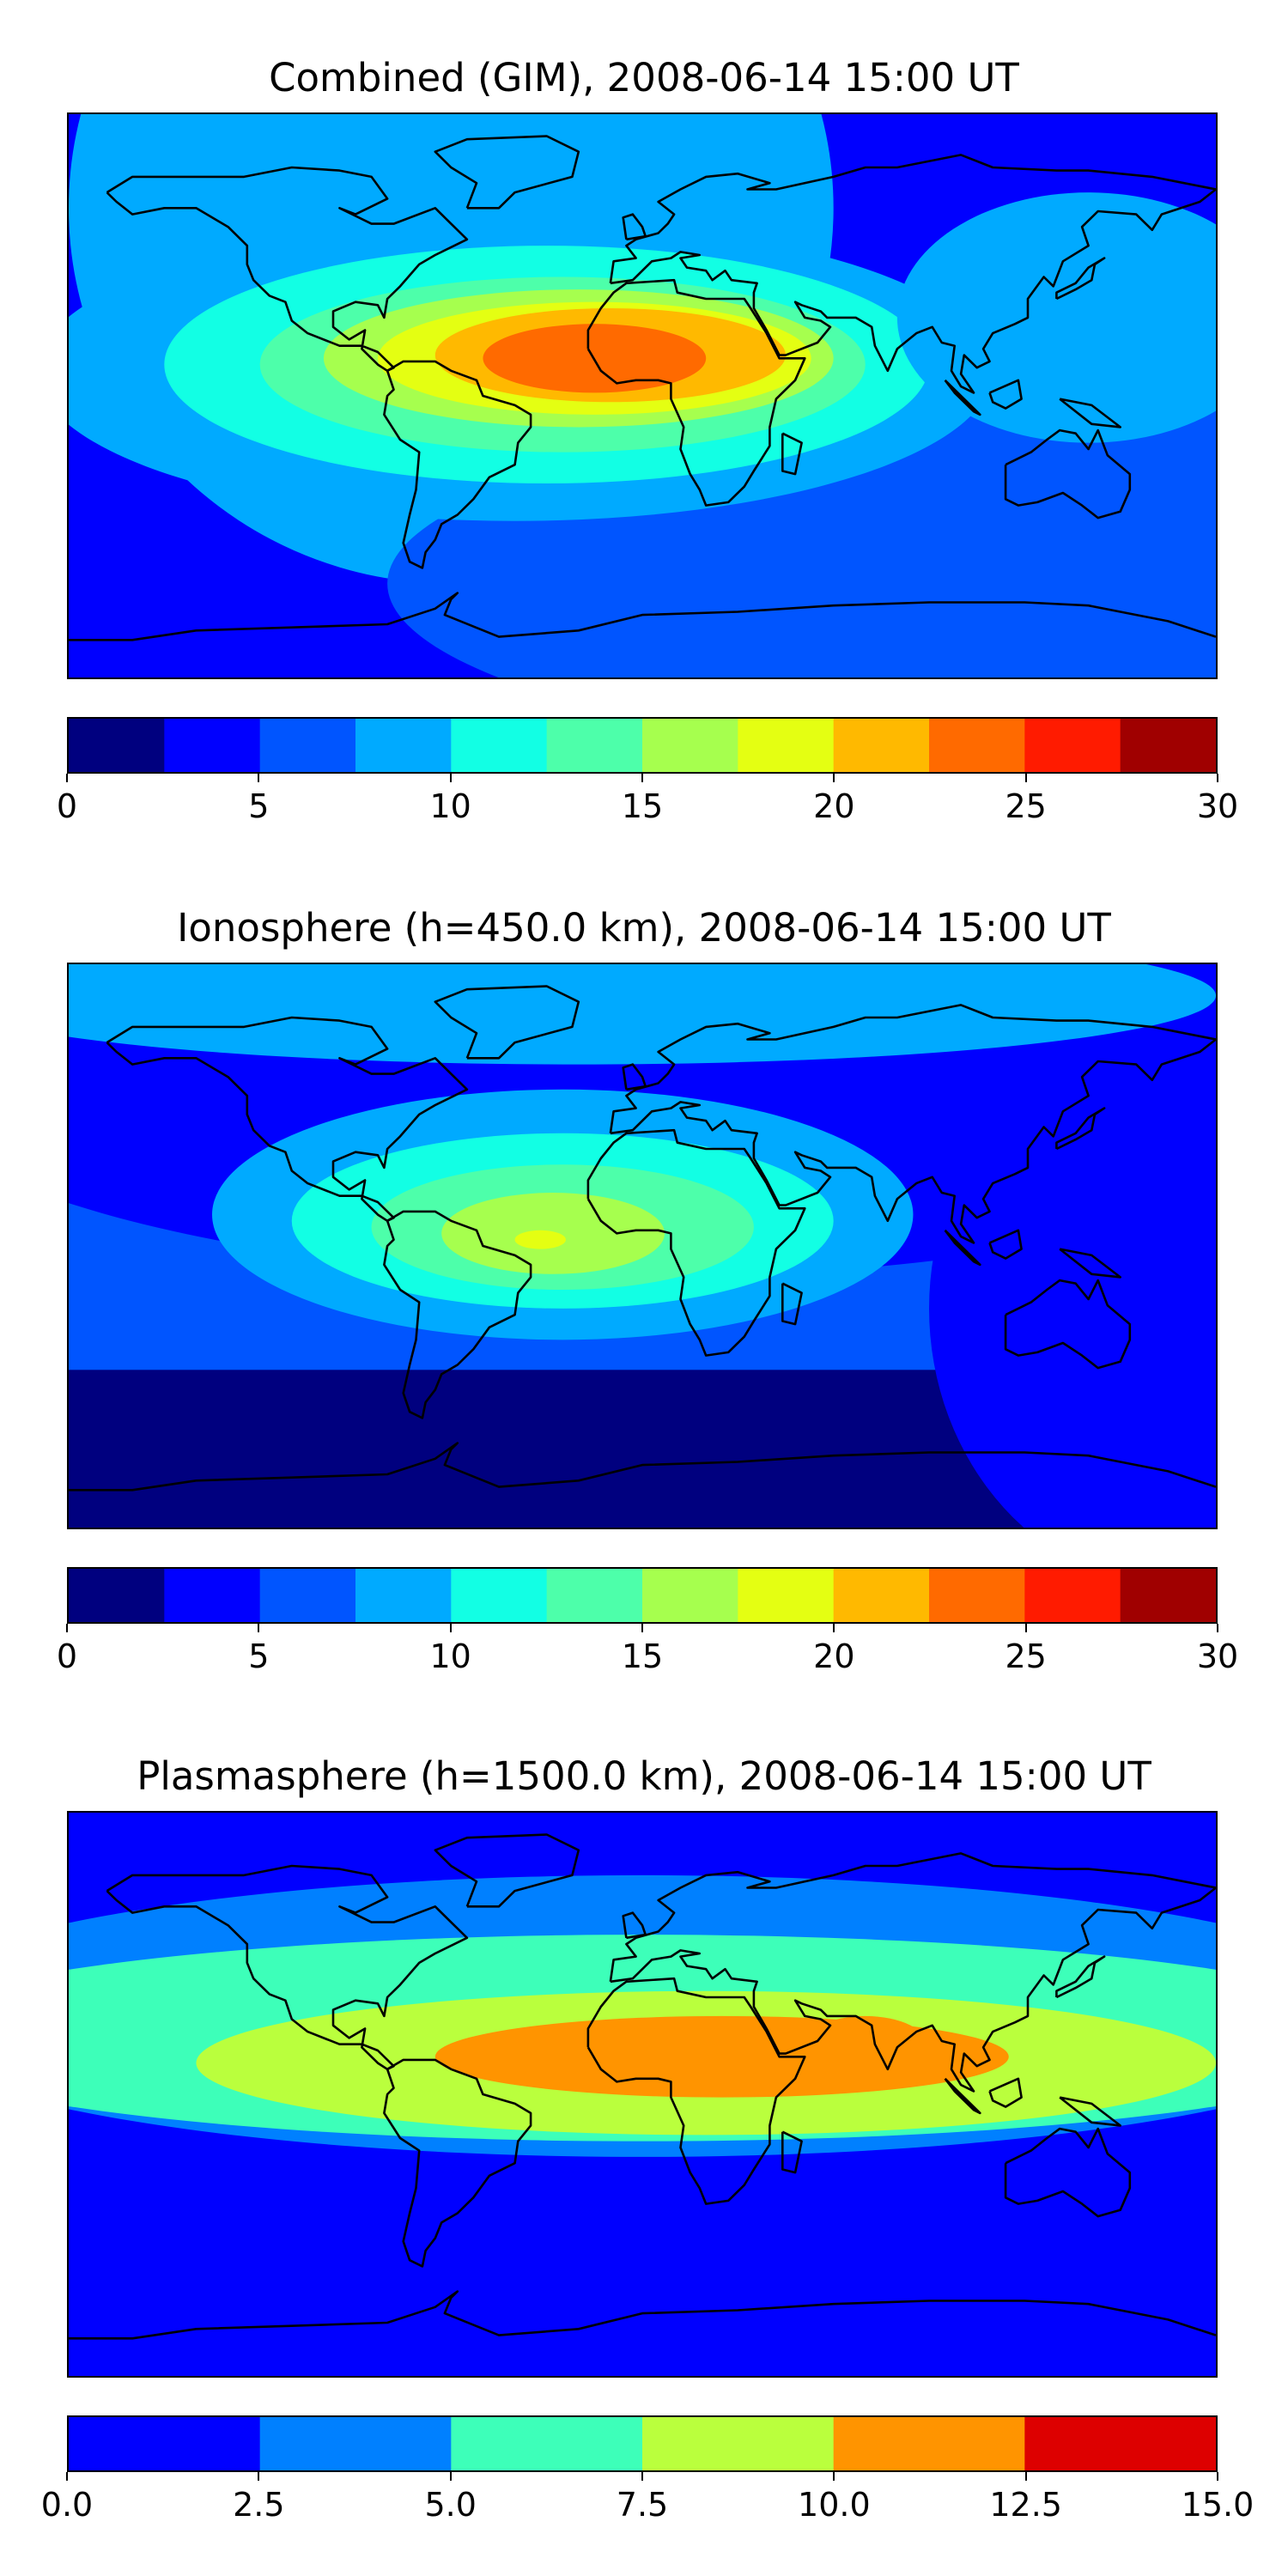 The height and width of the screenshot is (2576, 1288). Describe the element at coordinates (1217, 806) in the screenshot. I see `colorbar-tick-label: 30` at that location.